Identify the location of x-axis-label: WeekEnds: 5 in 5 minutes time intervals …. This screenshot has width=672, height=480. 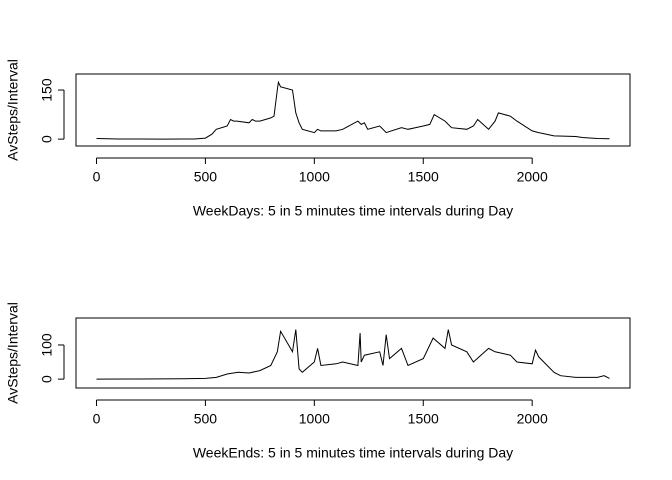
(353, 453).